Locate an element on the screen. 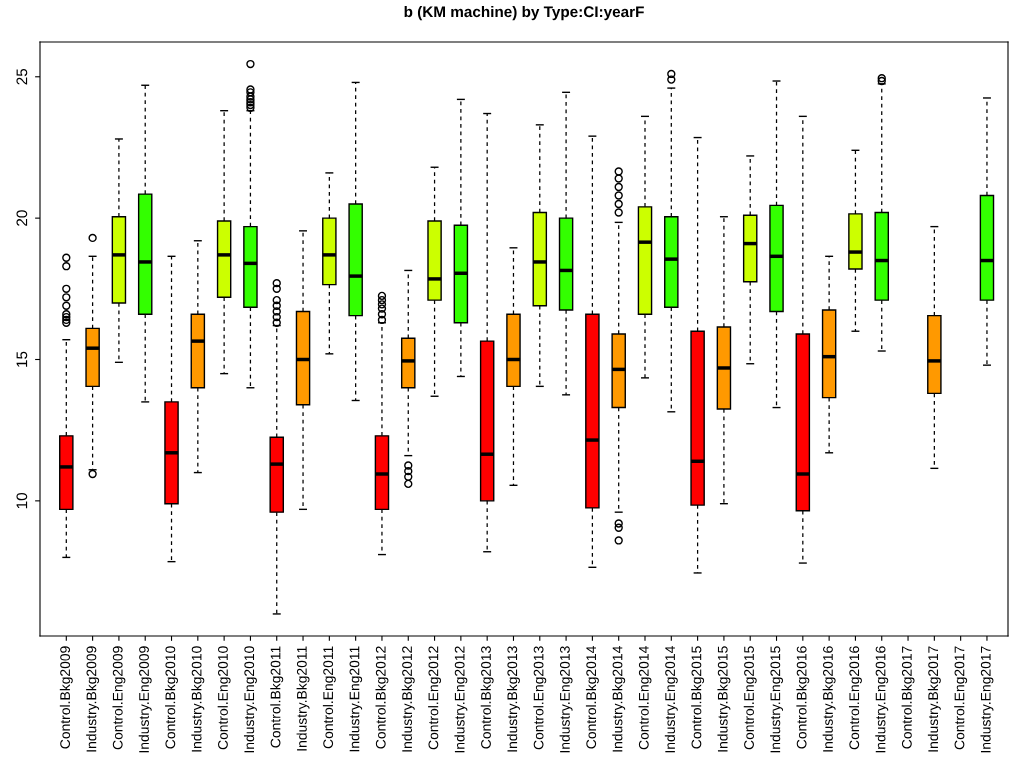 This screenshot has height=767, width=1010. x-tick-label: Industry.Bkg2014 is located at coordinates (619, 699).